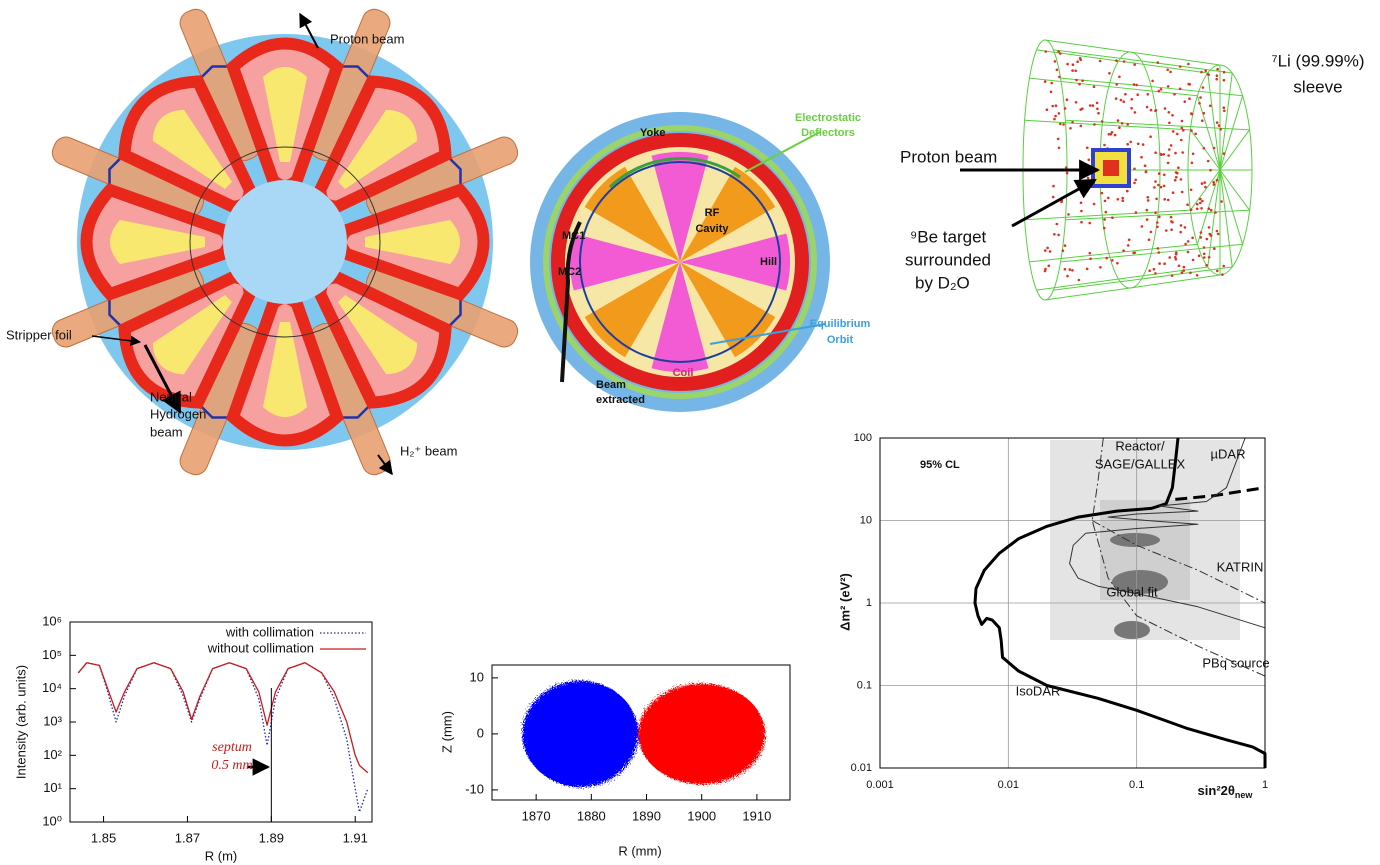 The height and width of the screenshot is (865, 1380). I want to click on y-tick-label: 10¹, so click(52, 787).